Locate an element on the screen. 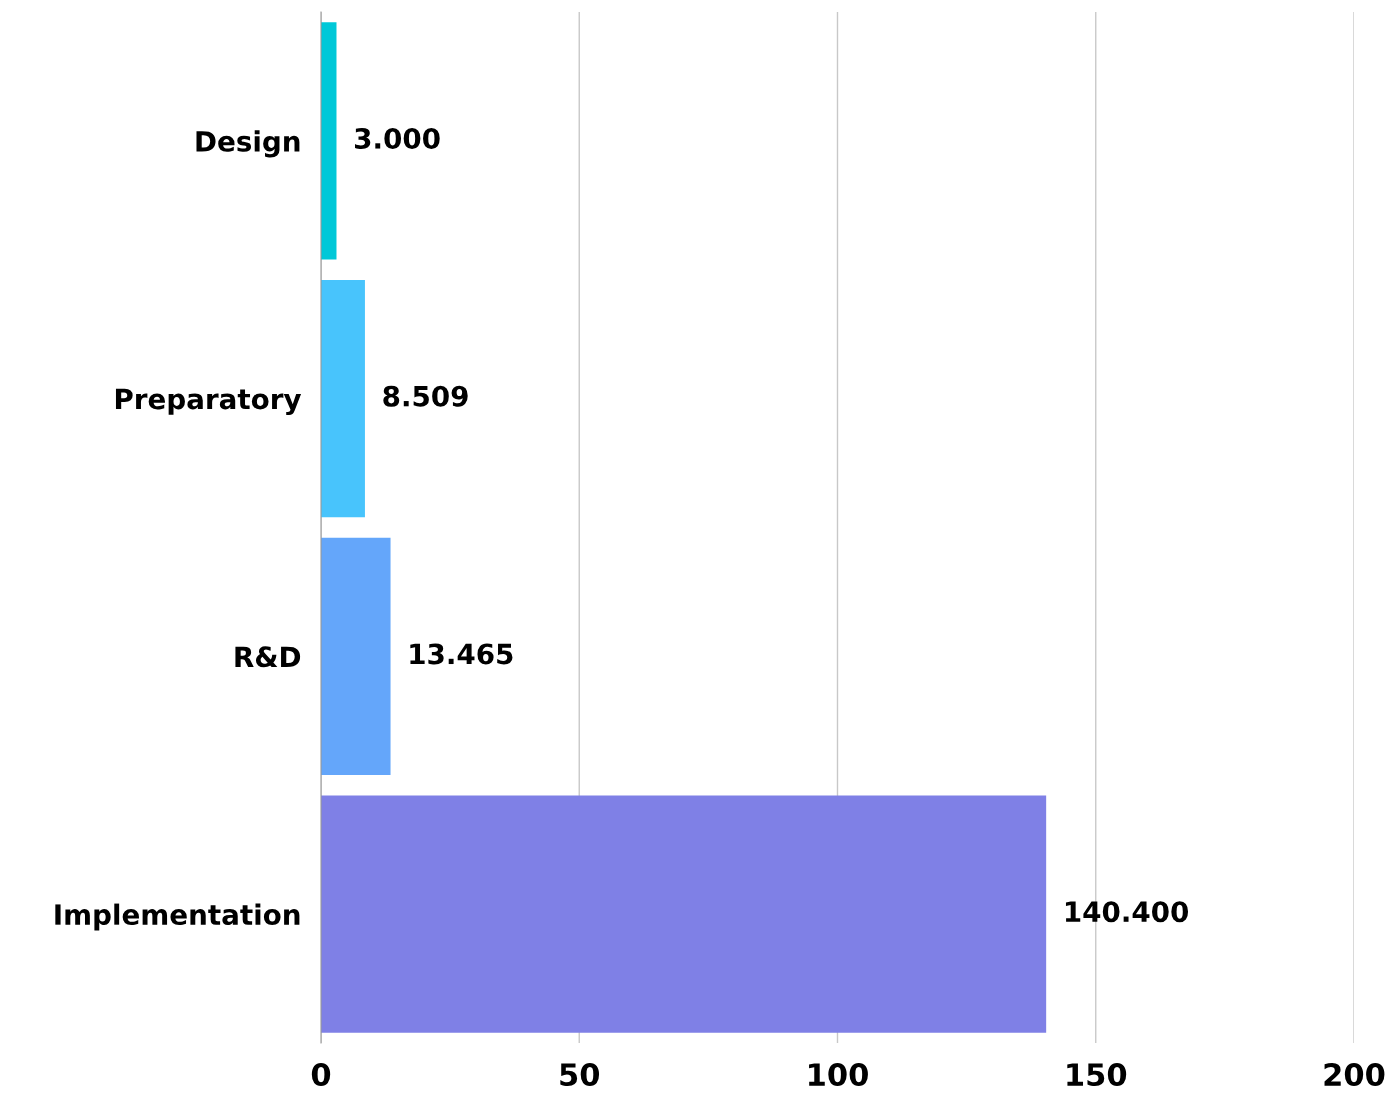  data-label: 8.509 is located at coordinates (425, 396).